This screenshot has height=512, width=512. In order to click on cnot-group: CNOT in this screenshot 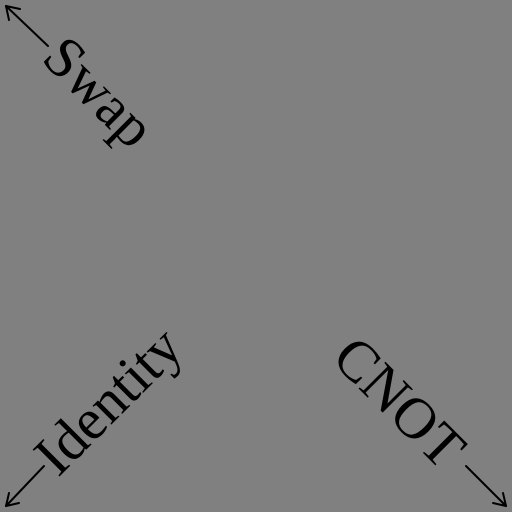, I will do `click(414, 415)`.